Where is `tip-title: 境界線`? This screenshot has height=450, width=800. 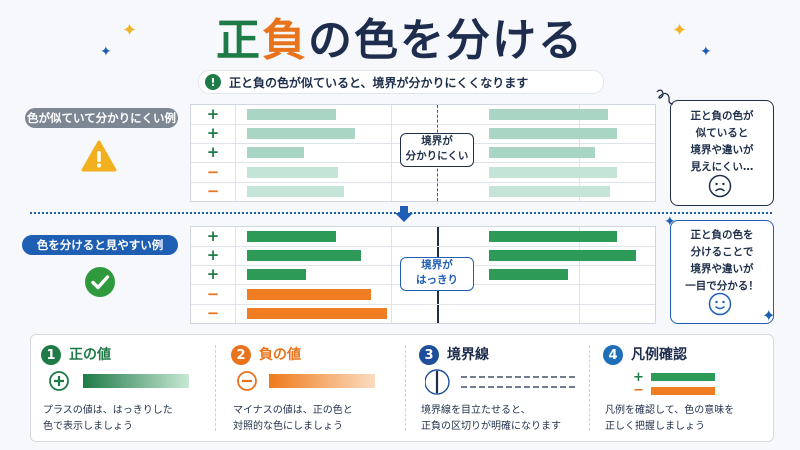 tip-title: 境界線 is located at coordinates (468, 355).